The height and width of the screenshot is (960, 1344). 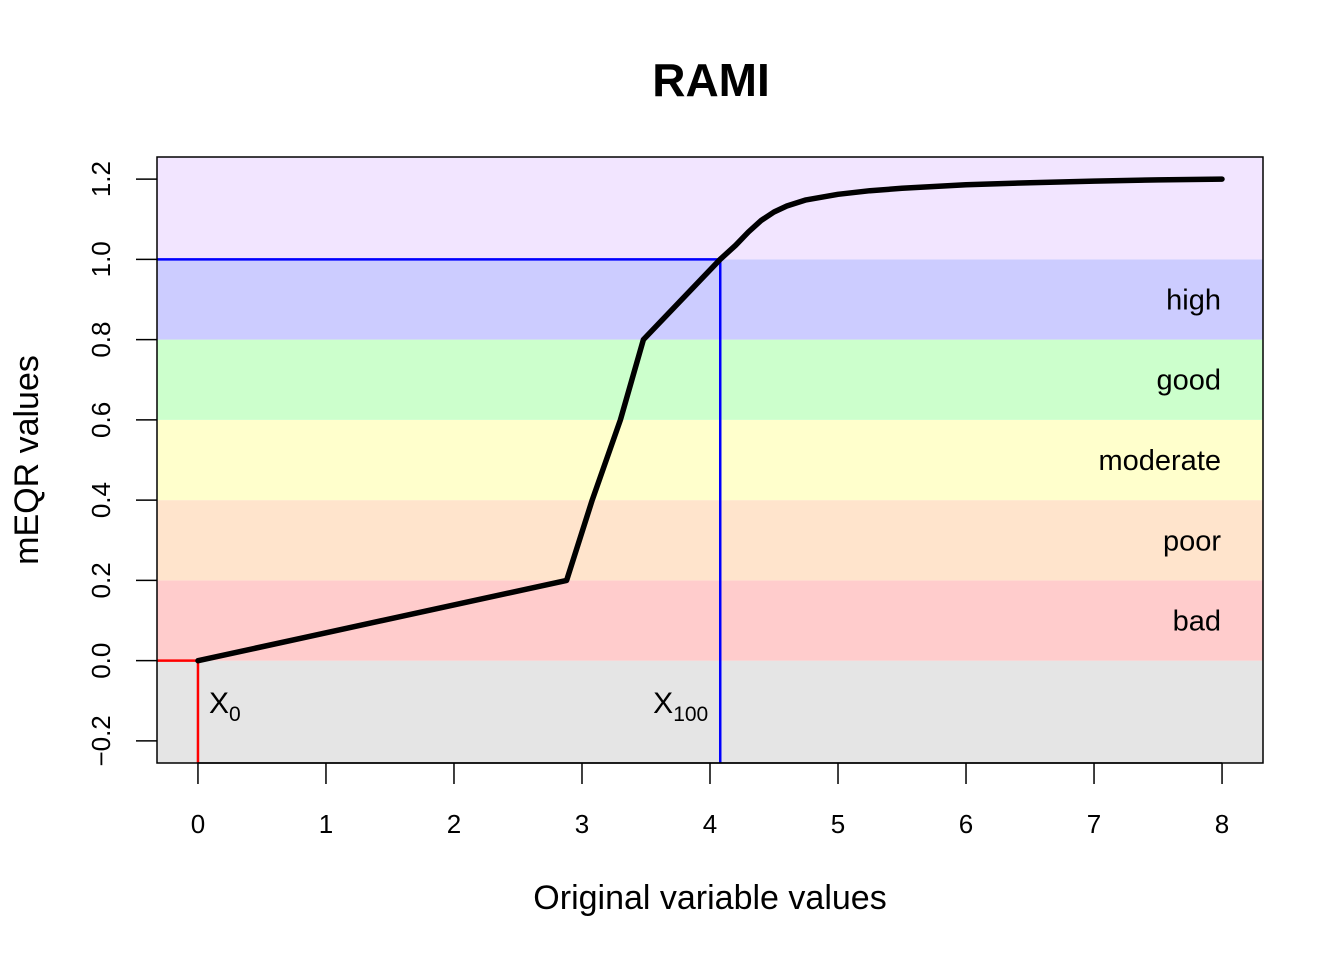 What do you see at coordinates (710, 824) in the screenshot?
I see `x-tick-label: 4` at bounding box center [710, 824].